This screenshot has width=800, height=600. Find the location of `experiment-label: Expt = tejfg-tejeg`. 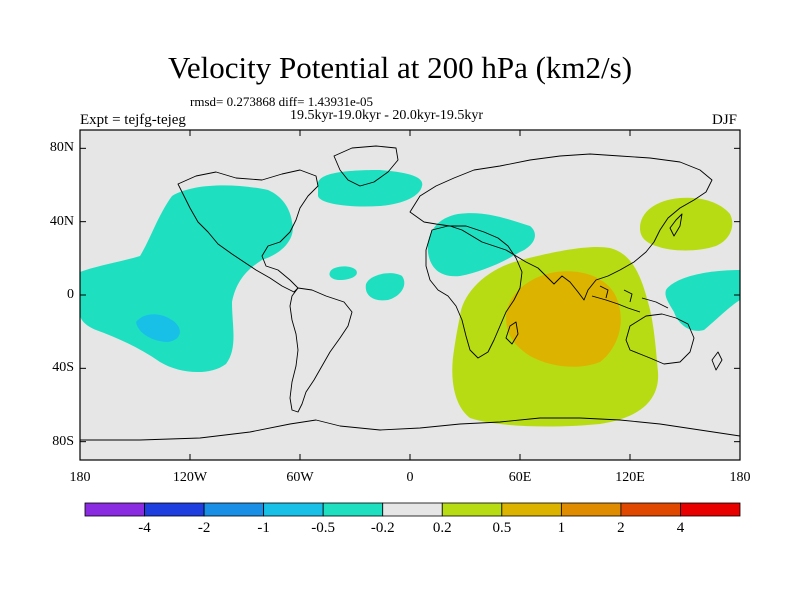

experiment-label: Expt = tejfg-tejeg is located at coordinates (133, 120).